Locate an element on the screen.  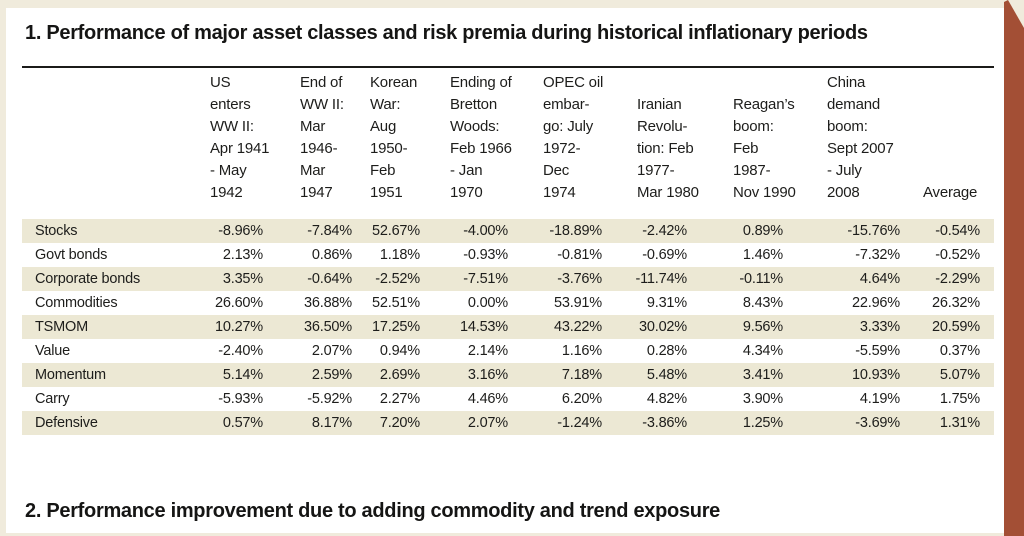
column-header: Average is located at coordinates (950, 192).